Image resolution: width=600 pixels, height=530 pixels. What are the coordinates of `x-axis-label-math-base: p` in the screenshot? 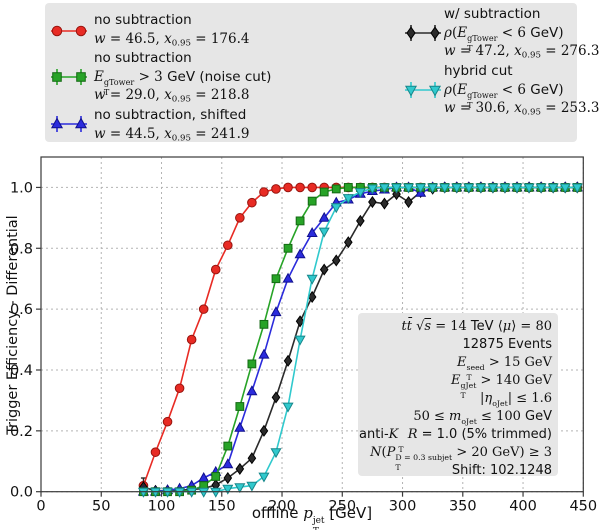 It's located at (308, 513).